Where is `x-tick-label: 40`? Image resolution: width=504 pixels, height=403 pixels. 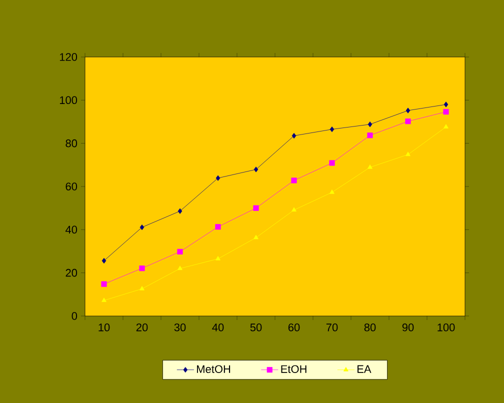
x-tick-label: 40 is located at coordinates (218, 328).